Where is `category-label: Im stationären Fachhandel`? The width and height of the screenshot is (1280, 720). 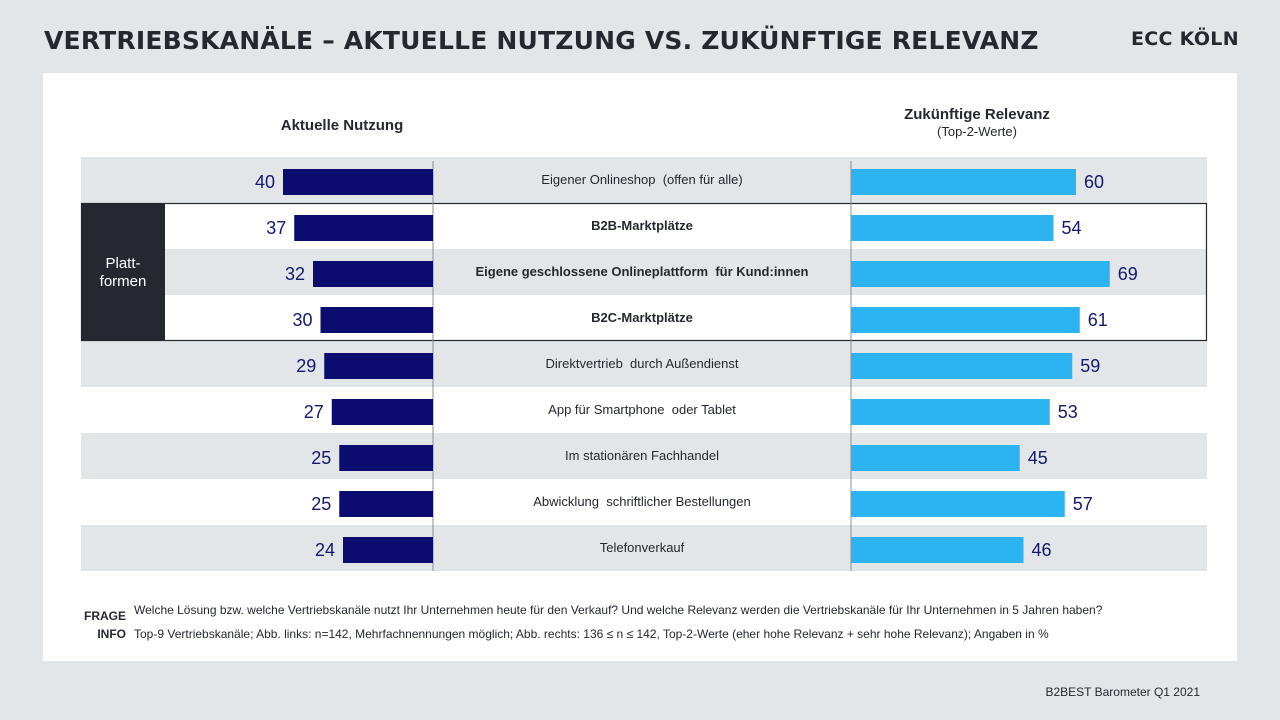 category-label: Im stationären Fachhandel is located at coordinates (642, 455).